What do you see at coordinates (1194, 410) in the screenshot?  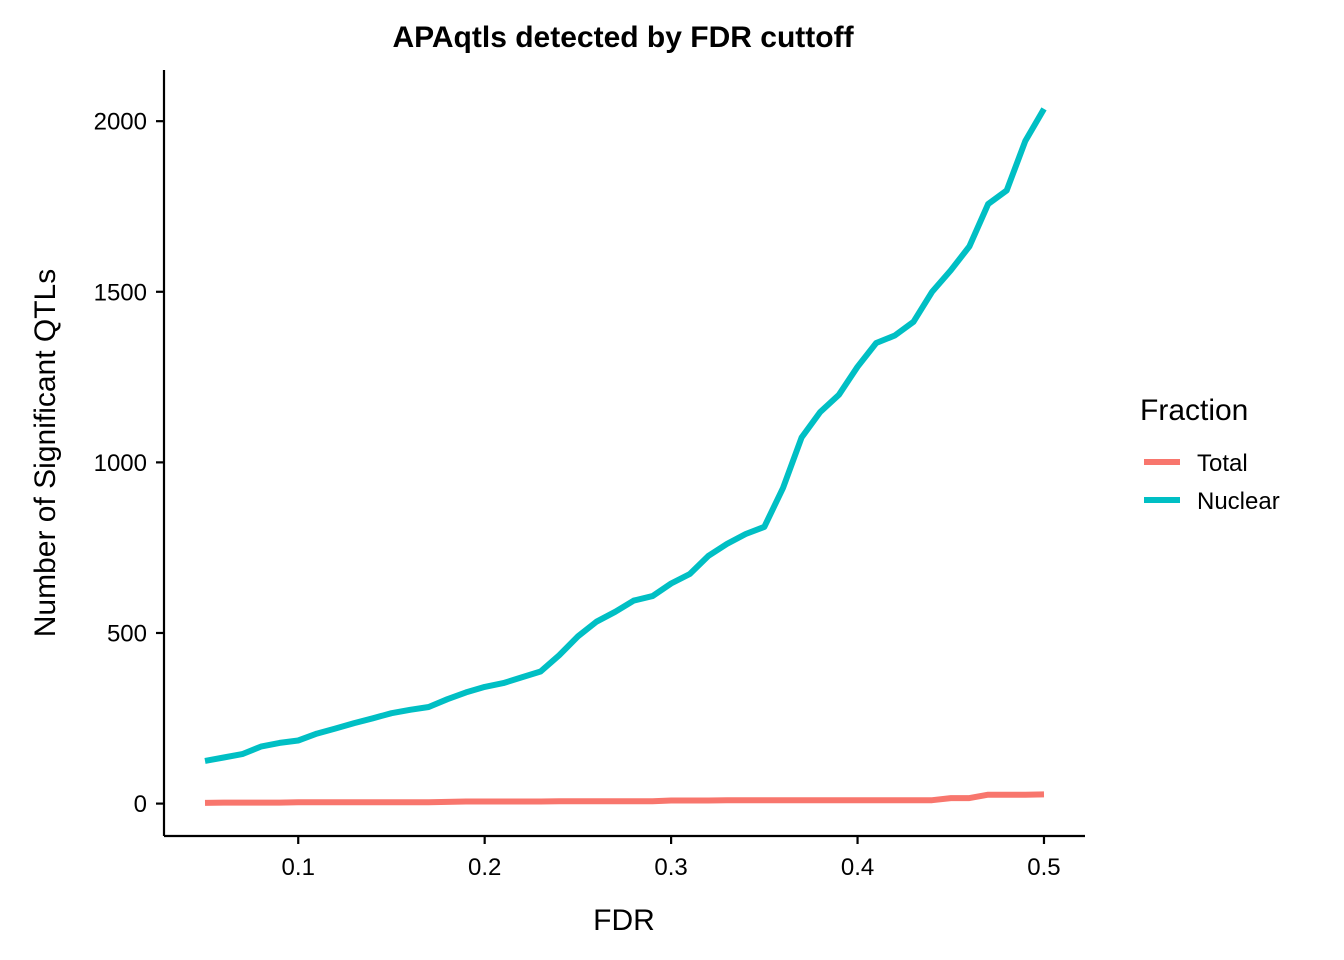 I see `legend-title: Fraction` at bounding box center [1194, 410].